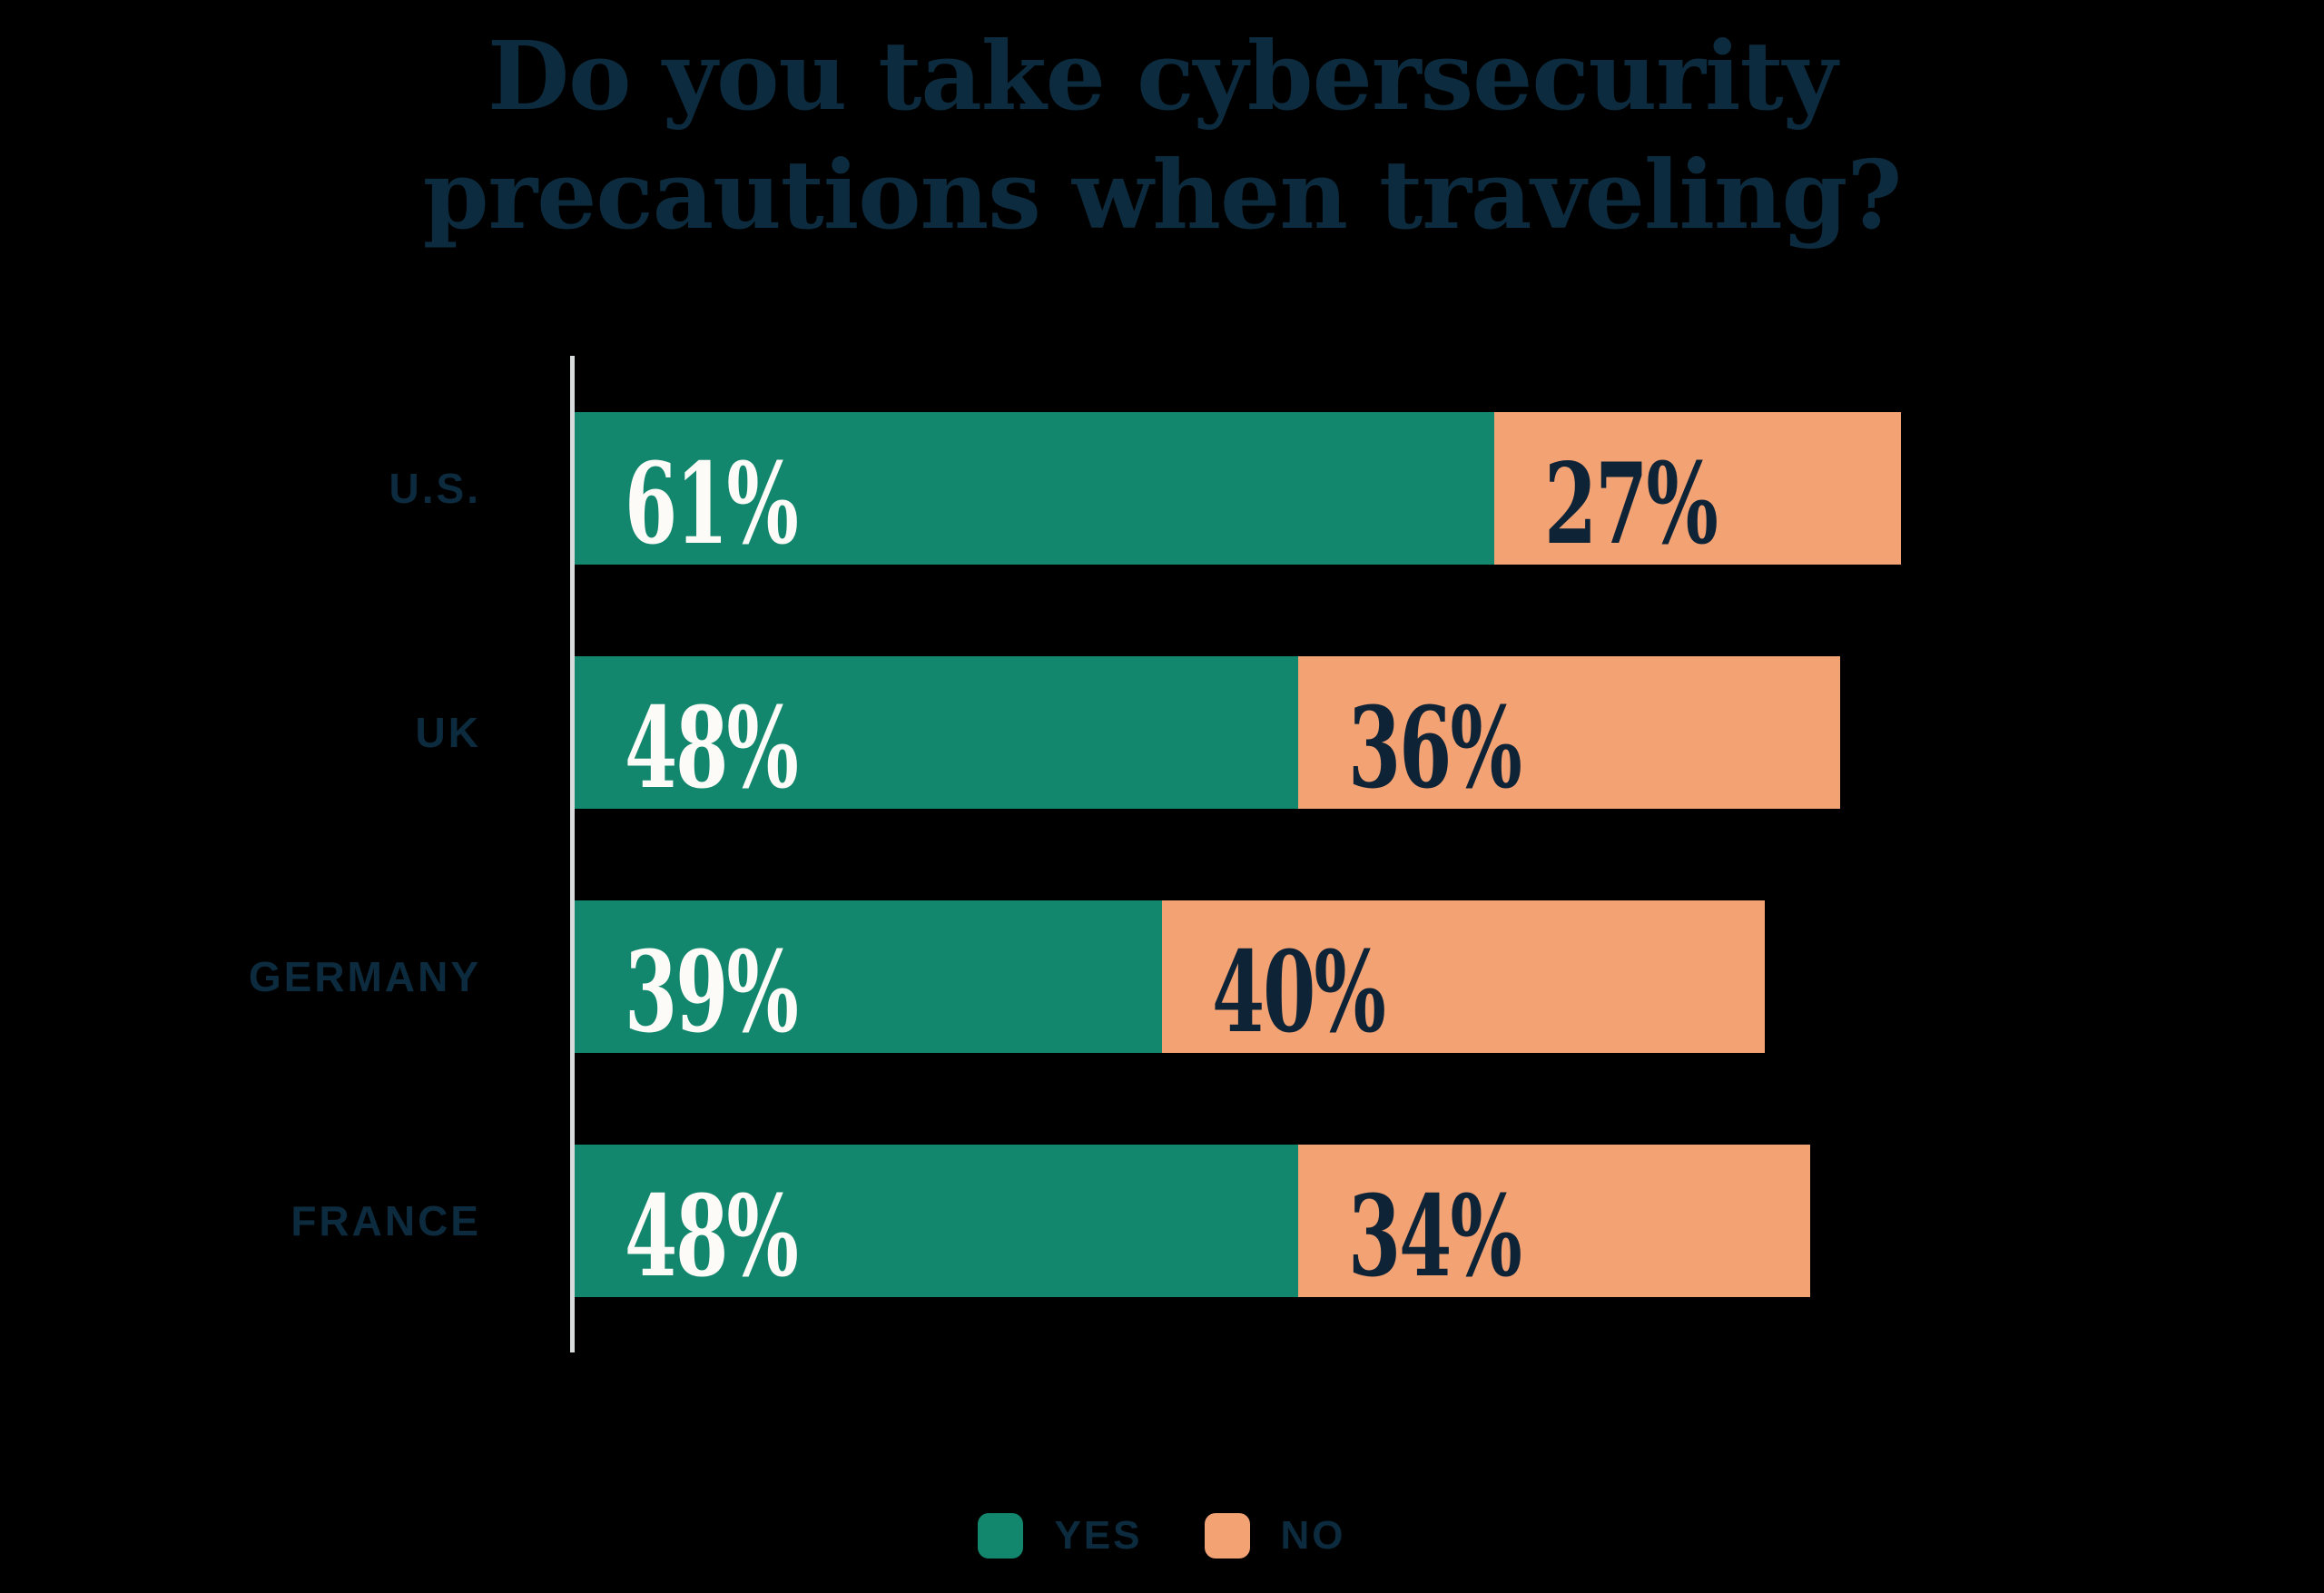 The height and width of the screenshot is (1593, 2324). I want to click on stacked-bar-france: 48% 34%, so click(1328, 1221).